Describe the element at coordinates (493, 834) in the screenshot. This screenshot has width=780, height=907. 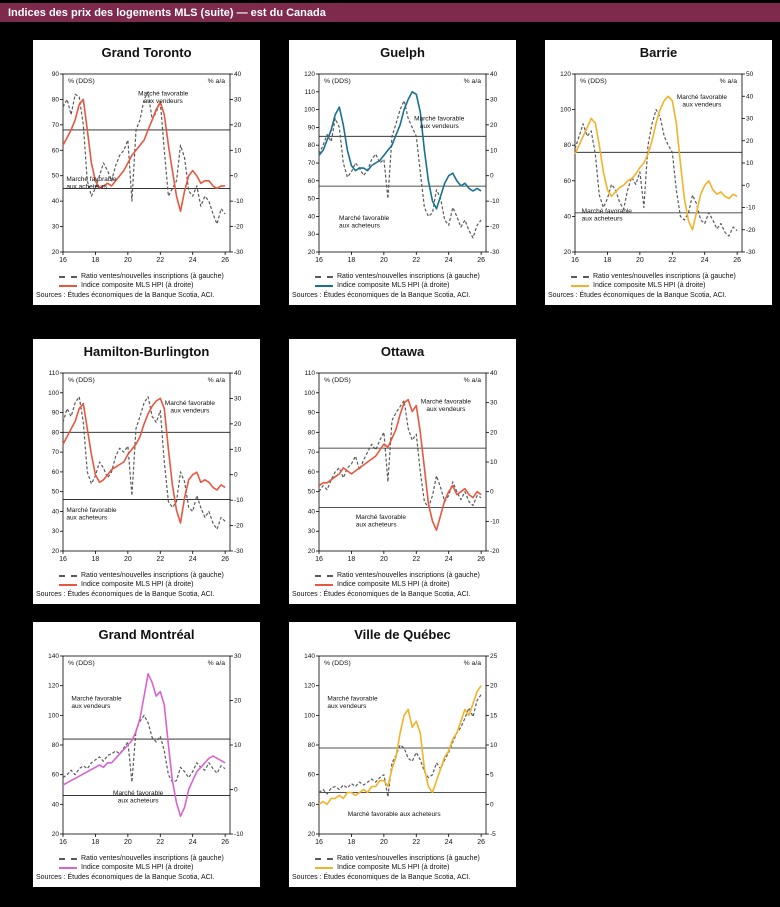
I see `chart-text: -5` at that location.